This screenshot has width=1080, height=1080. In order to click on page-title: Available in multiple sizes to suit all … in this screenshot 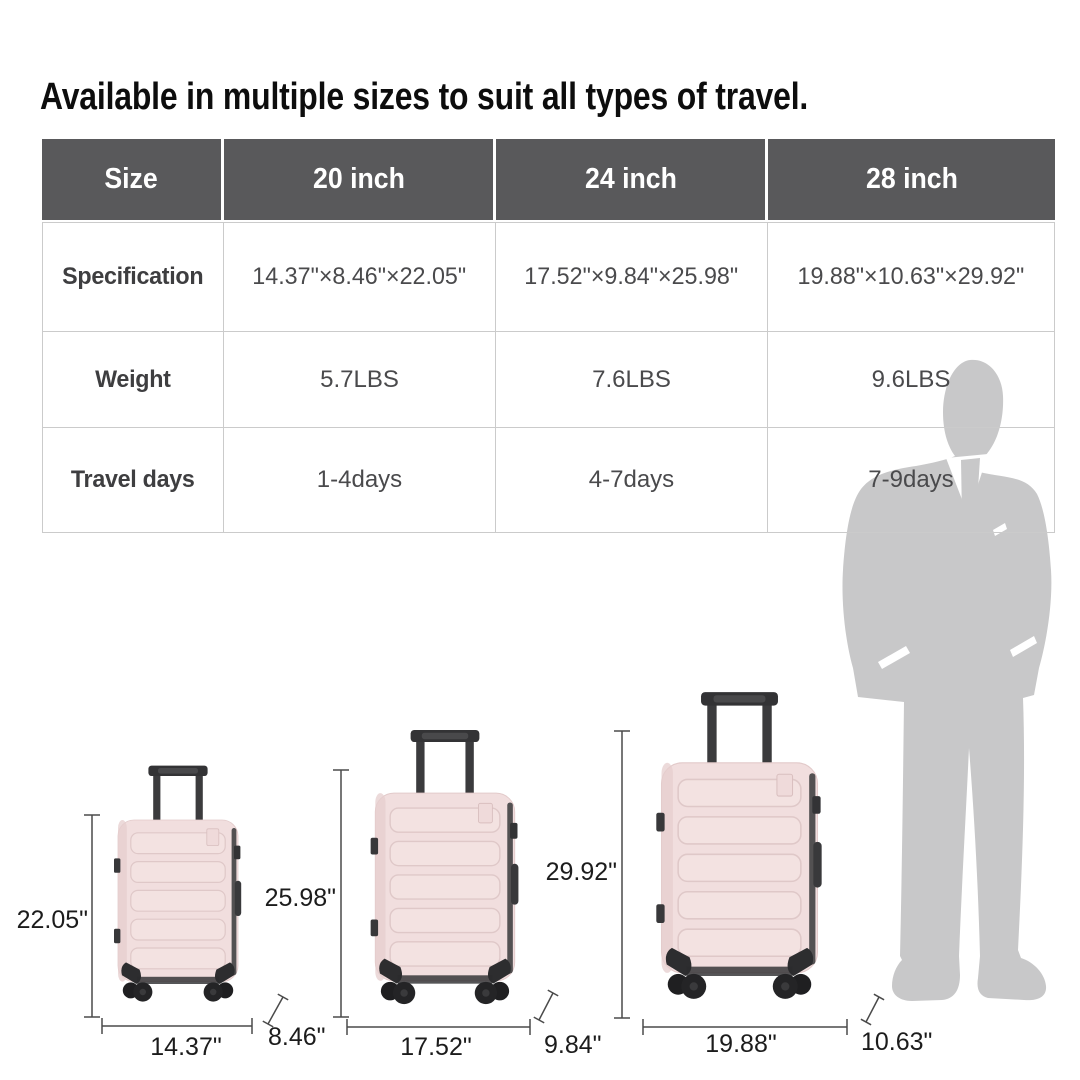, I will do `click(424, 97)`.